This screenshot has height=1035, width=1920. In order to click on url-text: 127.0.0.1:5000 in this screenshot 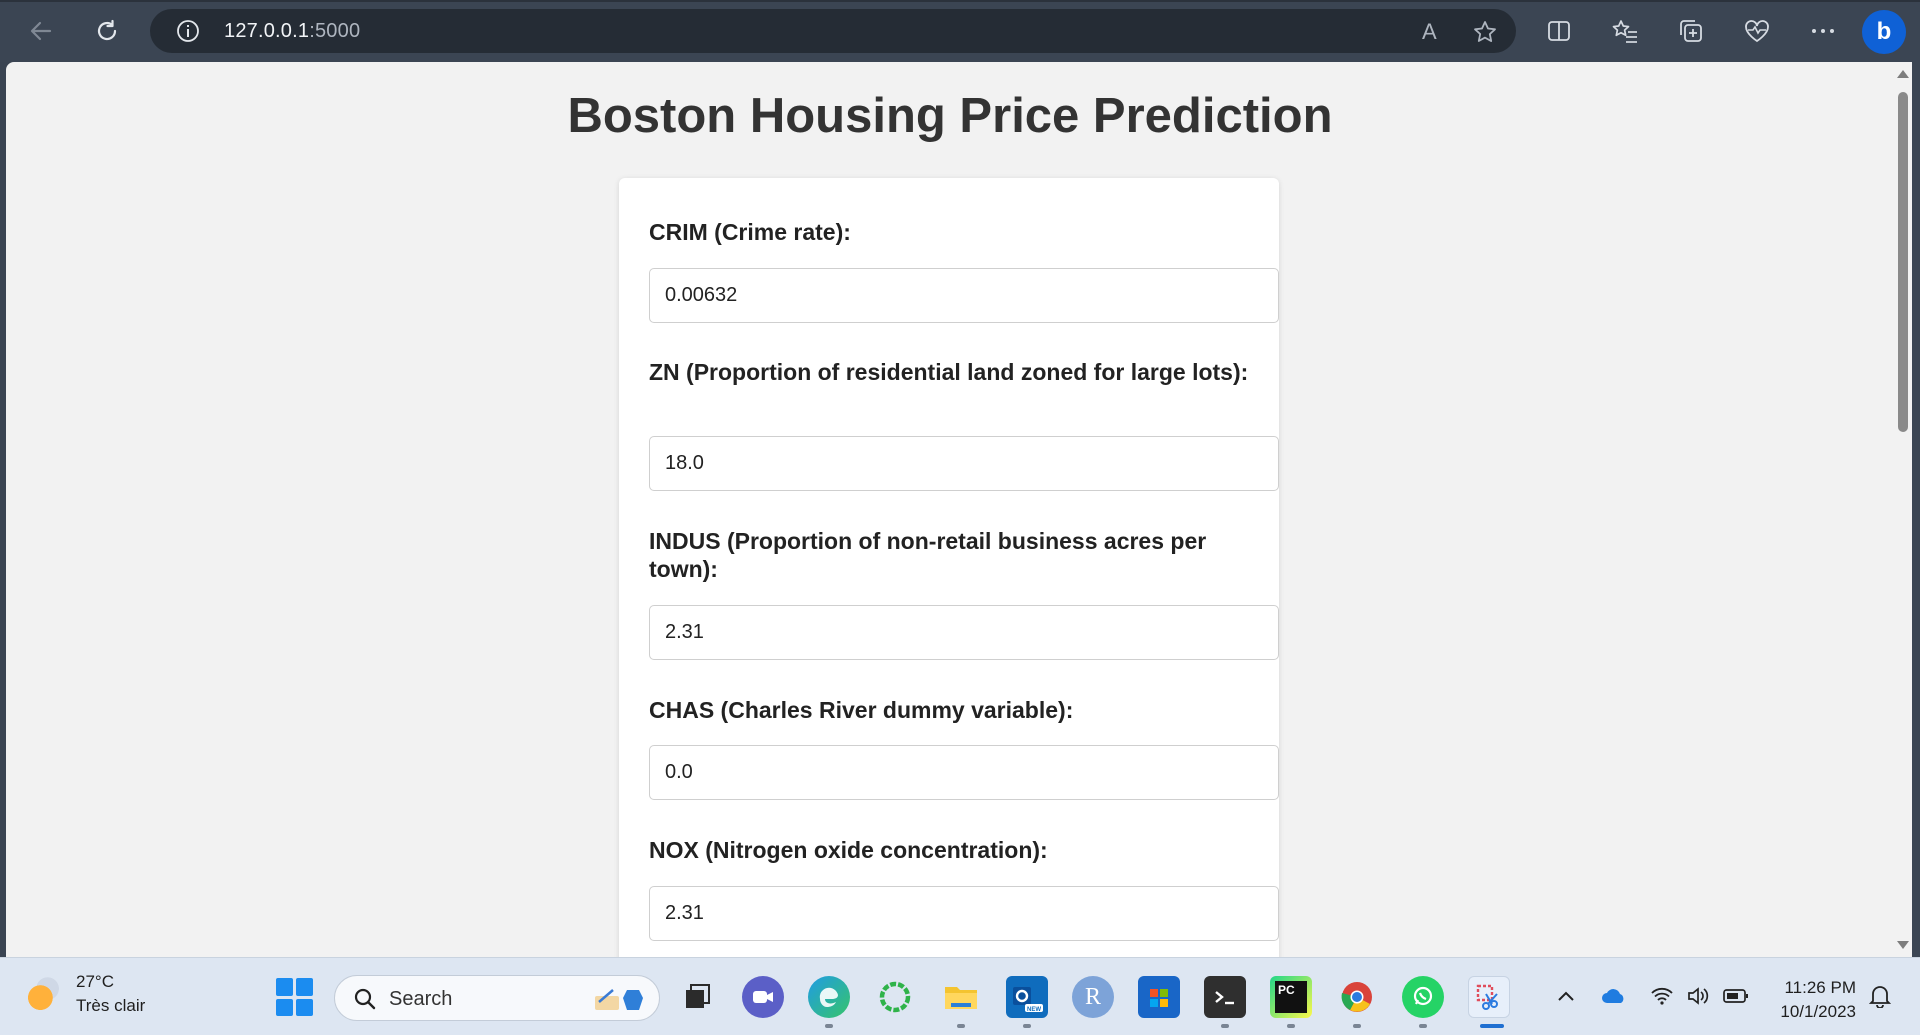, I will do `click(292, 31)`.